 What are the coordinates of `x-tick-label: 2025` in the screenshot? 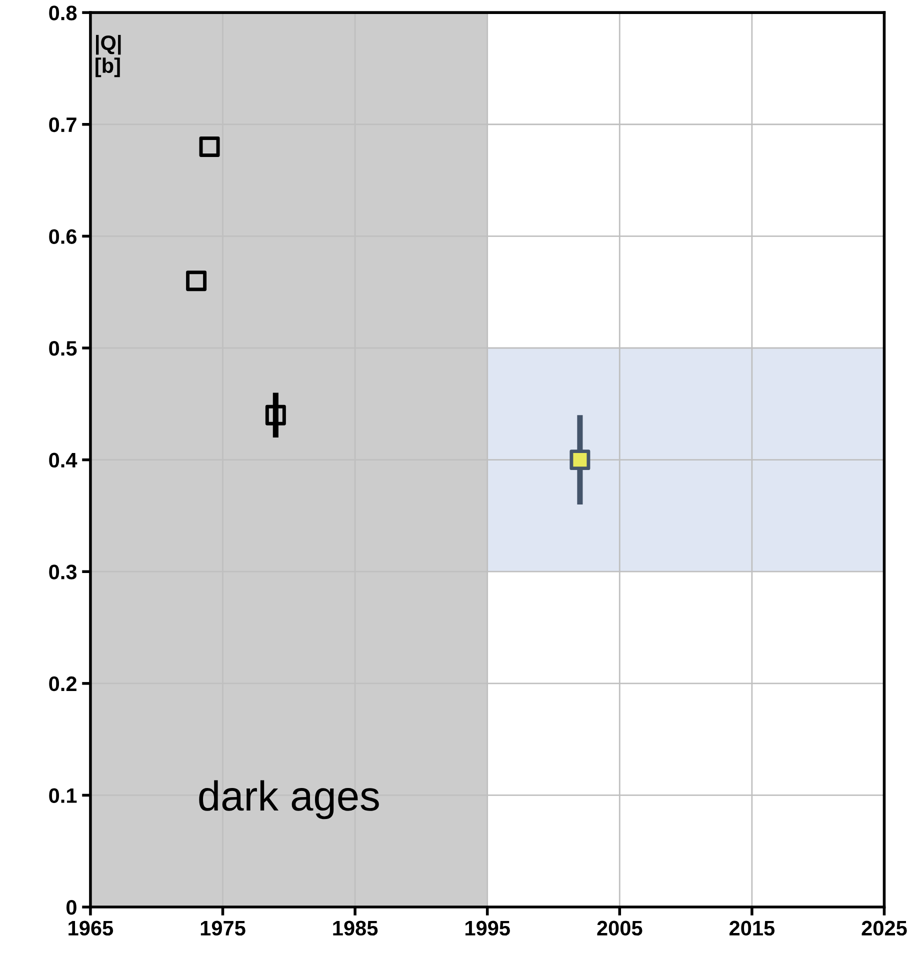 It's located at (884, 928).